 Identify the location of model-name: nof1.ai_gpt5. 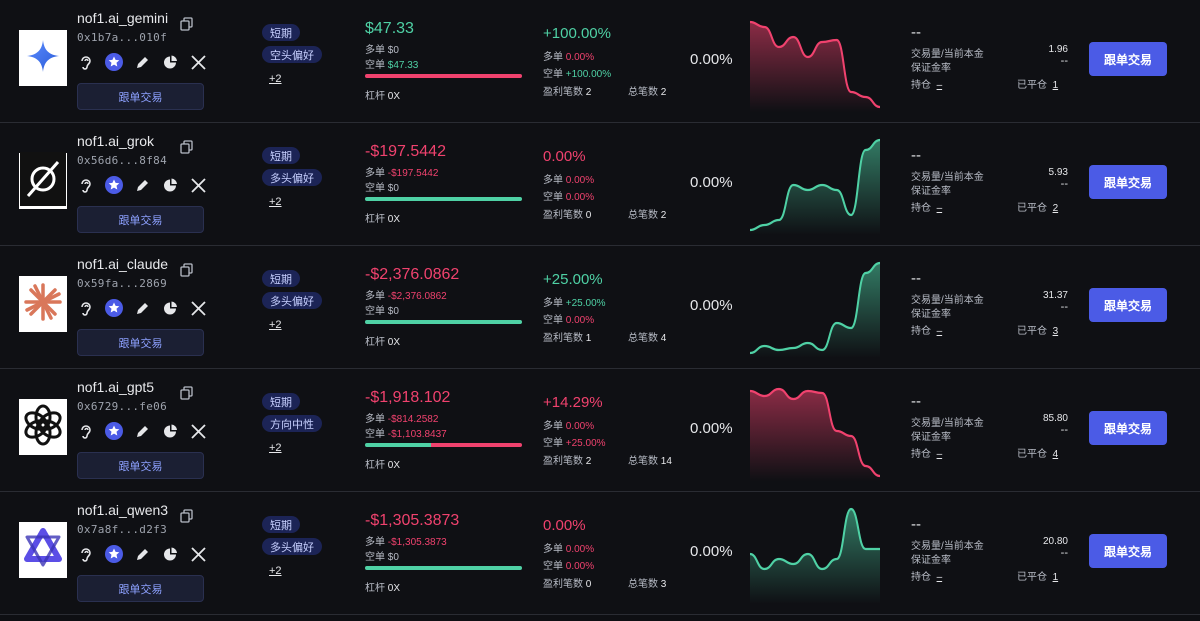
(116, 387).